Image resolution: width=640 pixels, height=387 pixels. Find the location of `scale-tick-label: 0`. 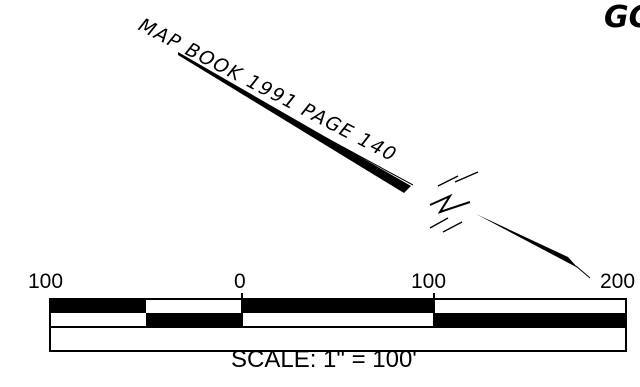

scale-tick-label: 0 is located at coordinates (240, 281).